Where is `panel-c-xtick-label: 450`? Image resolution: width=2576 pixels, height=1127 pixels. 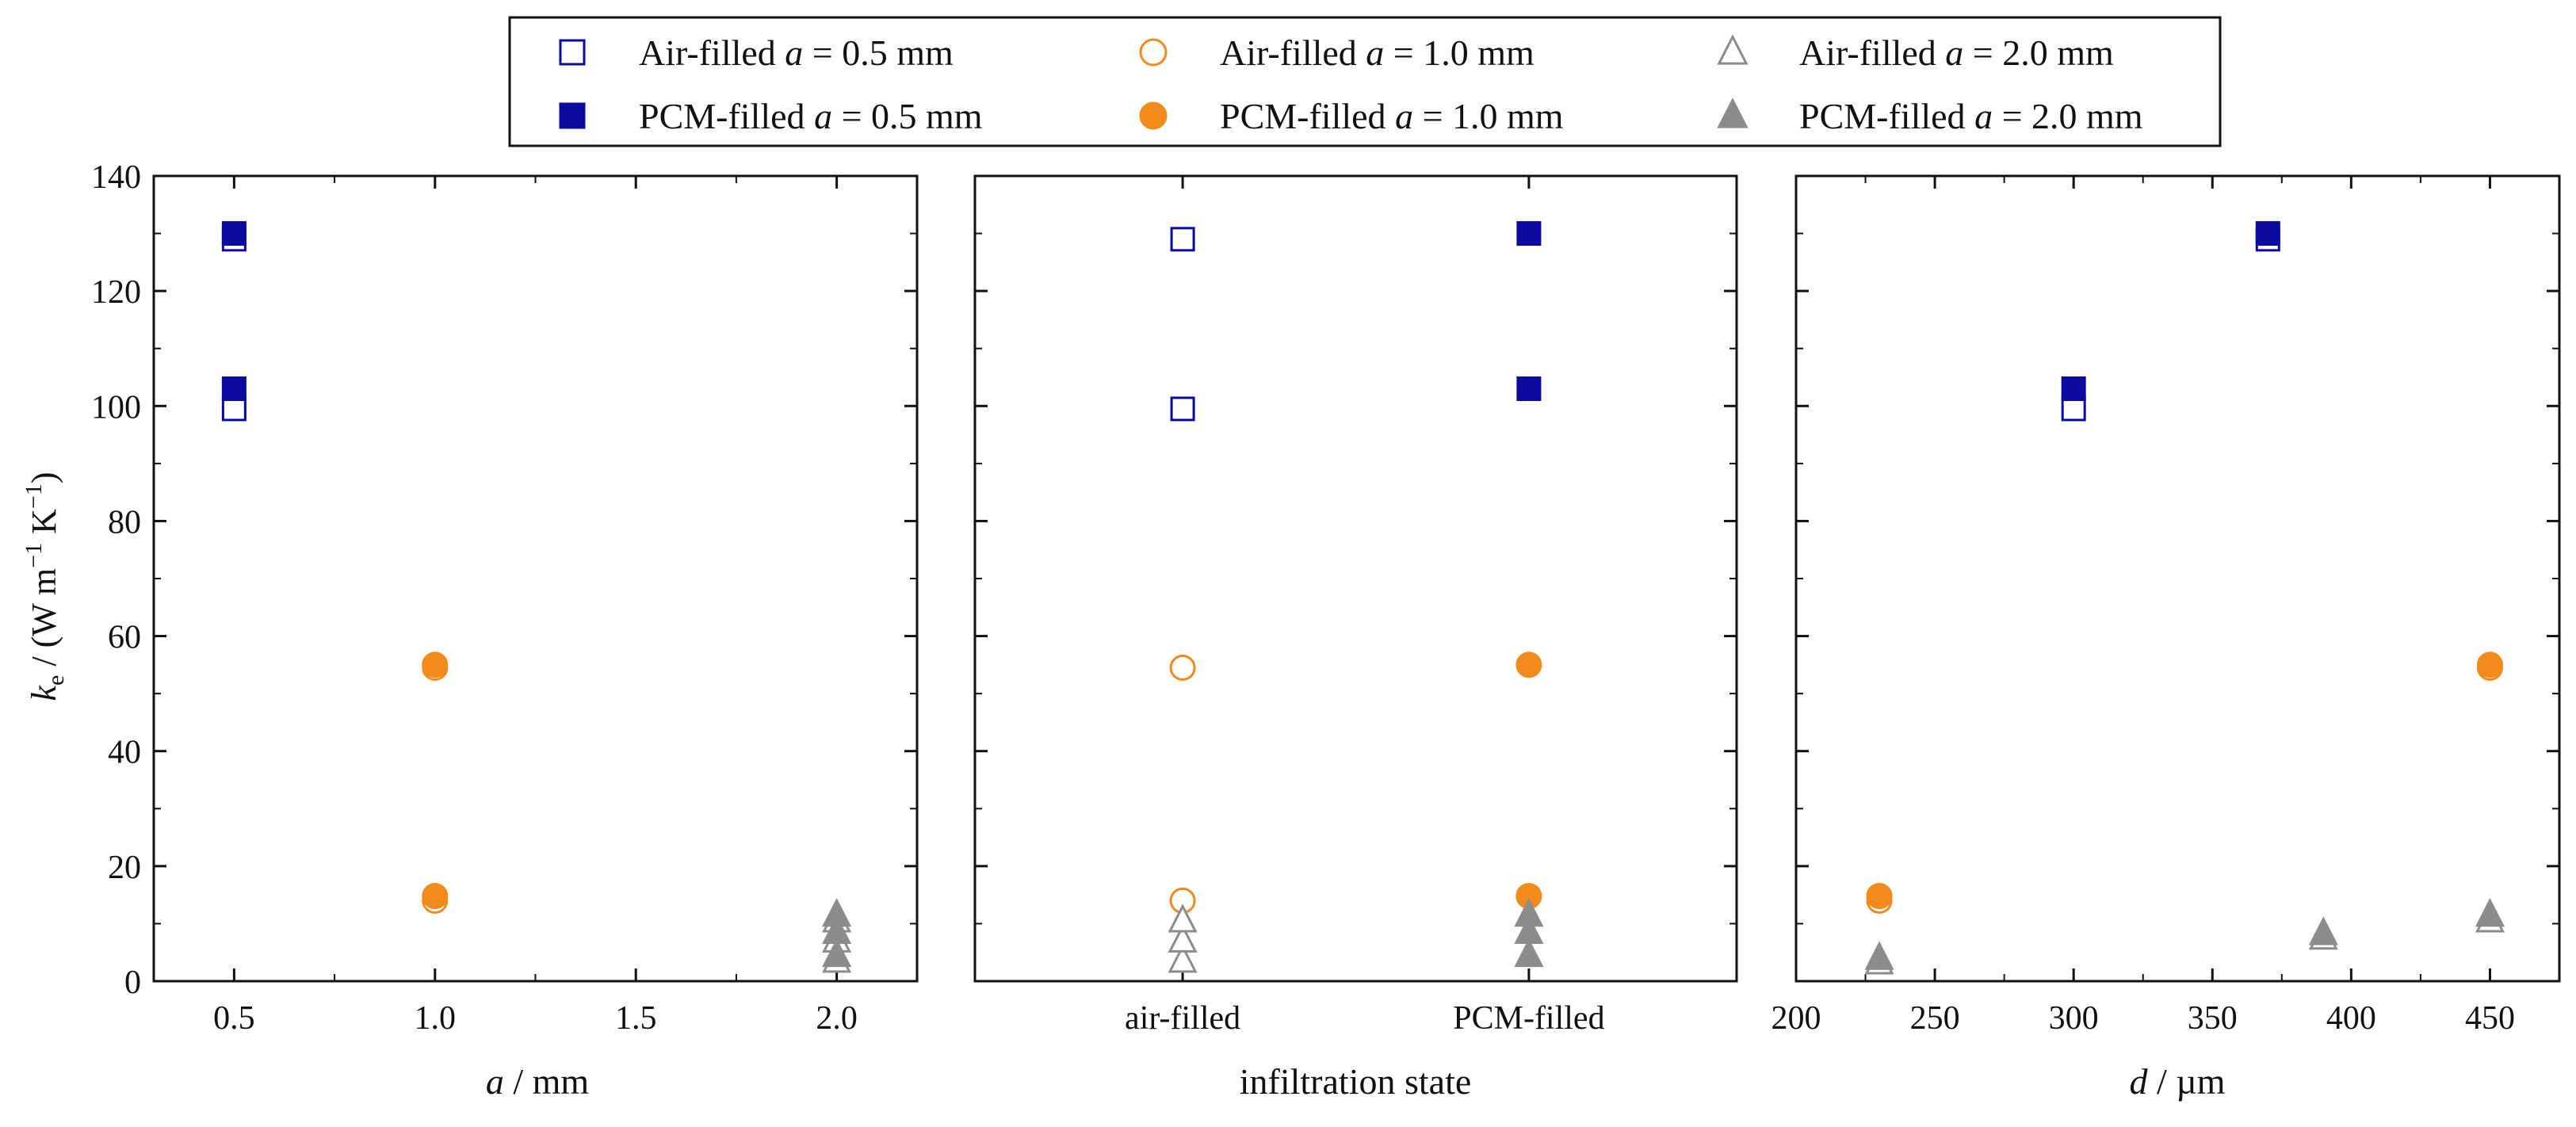
panel-c-xtick-label: 450 is located at coordinates (2490, 1019).